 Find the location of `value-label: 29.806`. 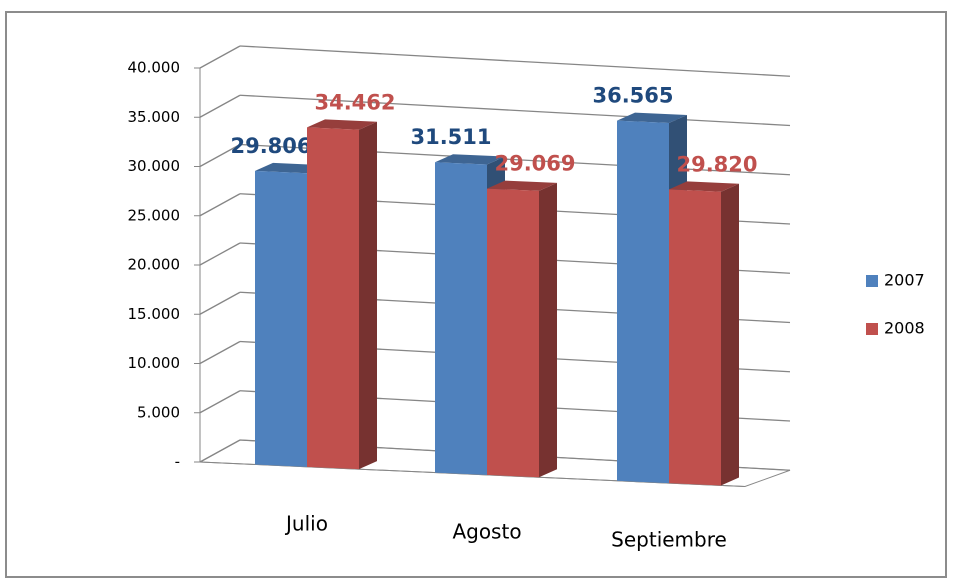

value-label: 29.806 is located at coordinates (270, 146).